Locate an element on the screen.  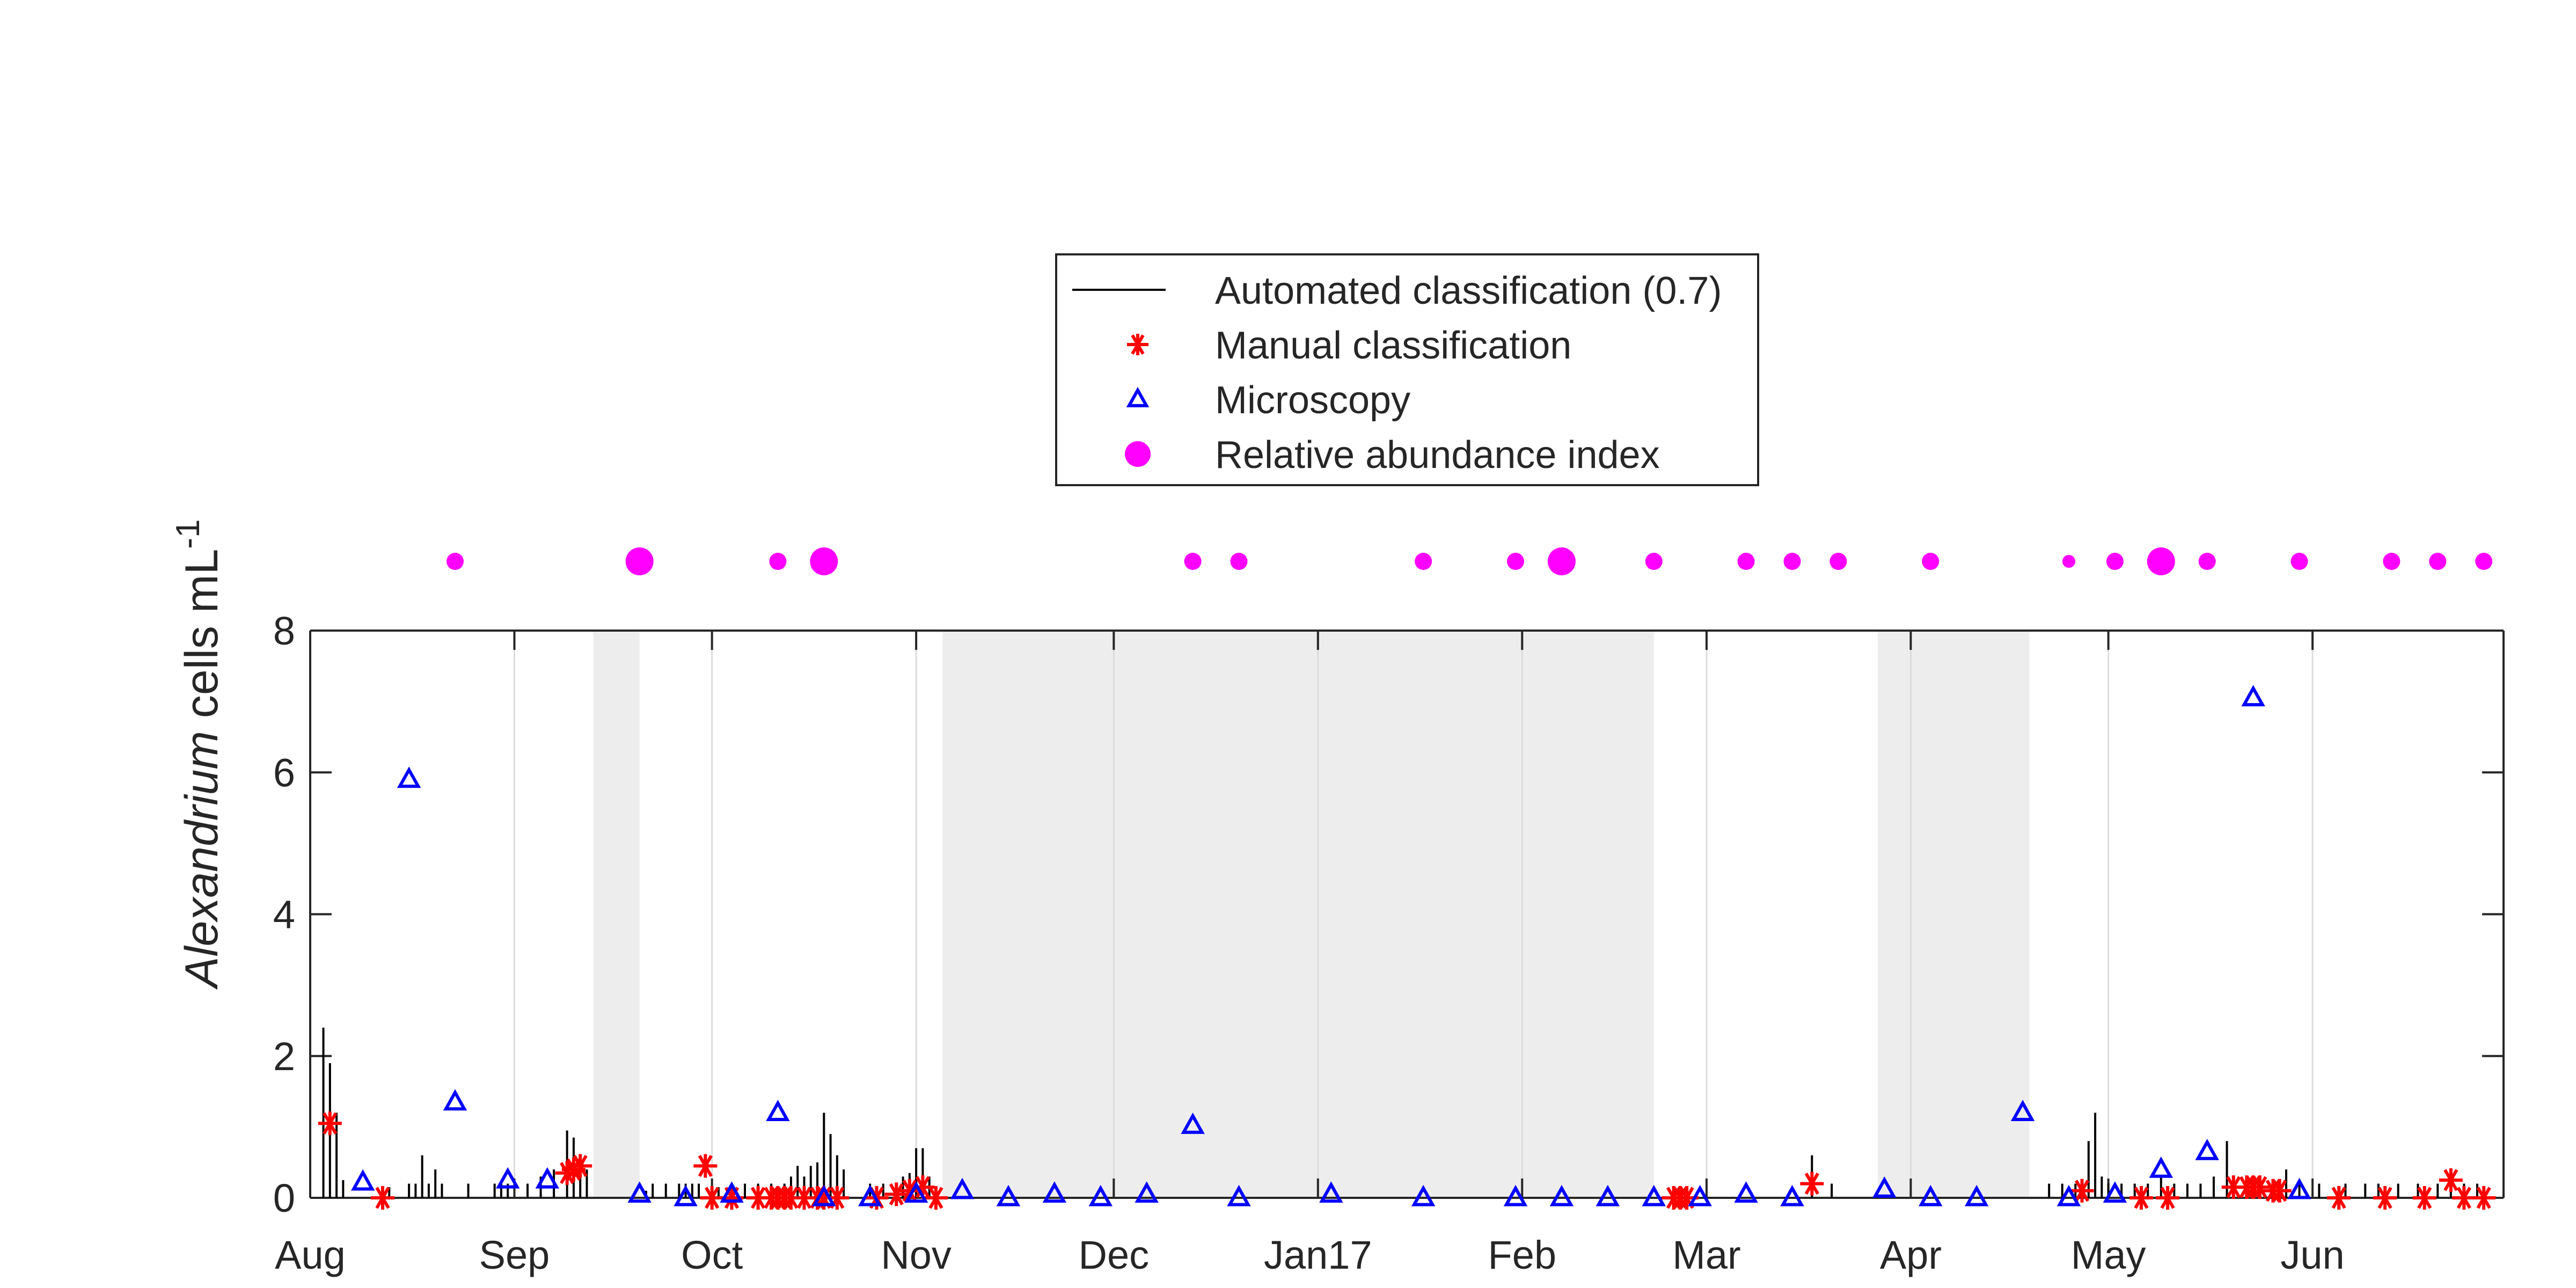
legend-label: Manual classification is located at coordinates (1393, 345).